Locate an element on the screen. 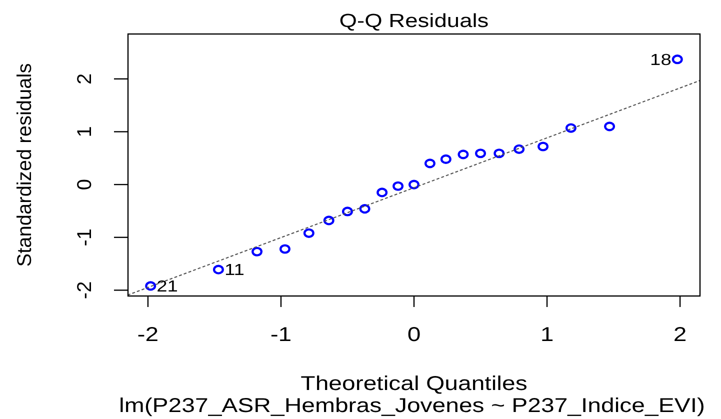 This screenshot has height=419, width=721. annotation: 11 is located at coordinates (234, 269).